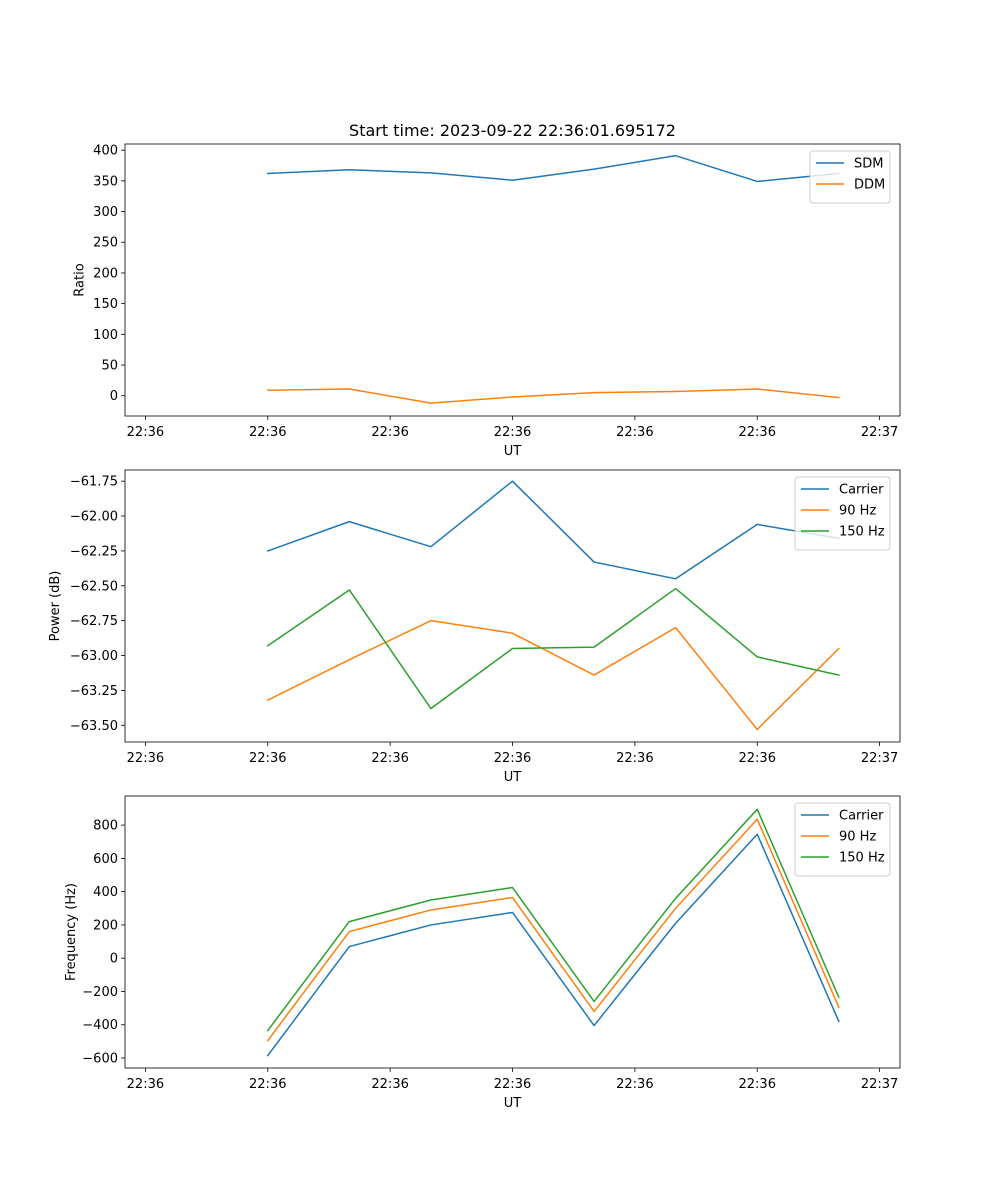 The width and height of the screenshot is (1000, 1200). I want to click on legend-box, so click(850, 177).